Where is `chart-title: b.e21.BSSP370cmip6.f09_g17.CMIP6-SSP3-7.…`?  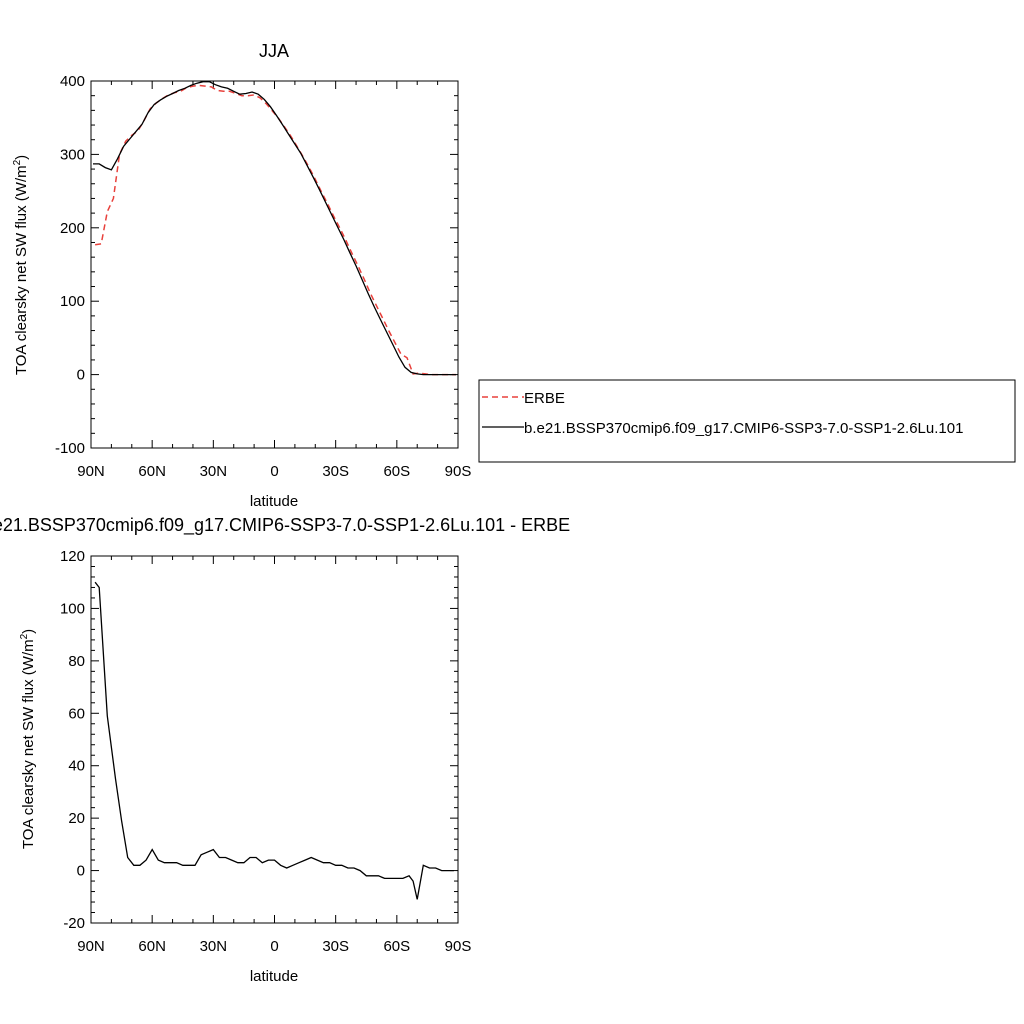 chart-title: b.e21.BSSP370cmip6.f09_g17.CMIP6-SSP3-7.… is located at coordinates (285, 525).